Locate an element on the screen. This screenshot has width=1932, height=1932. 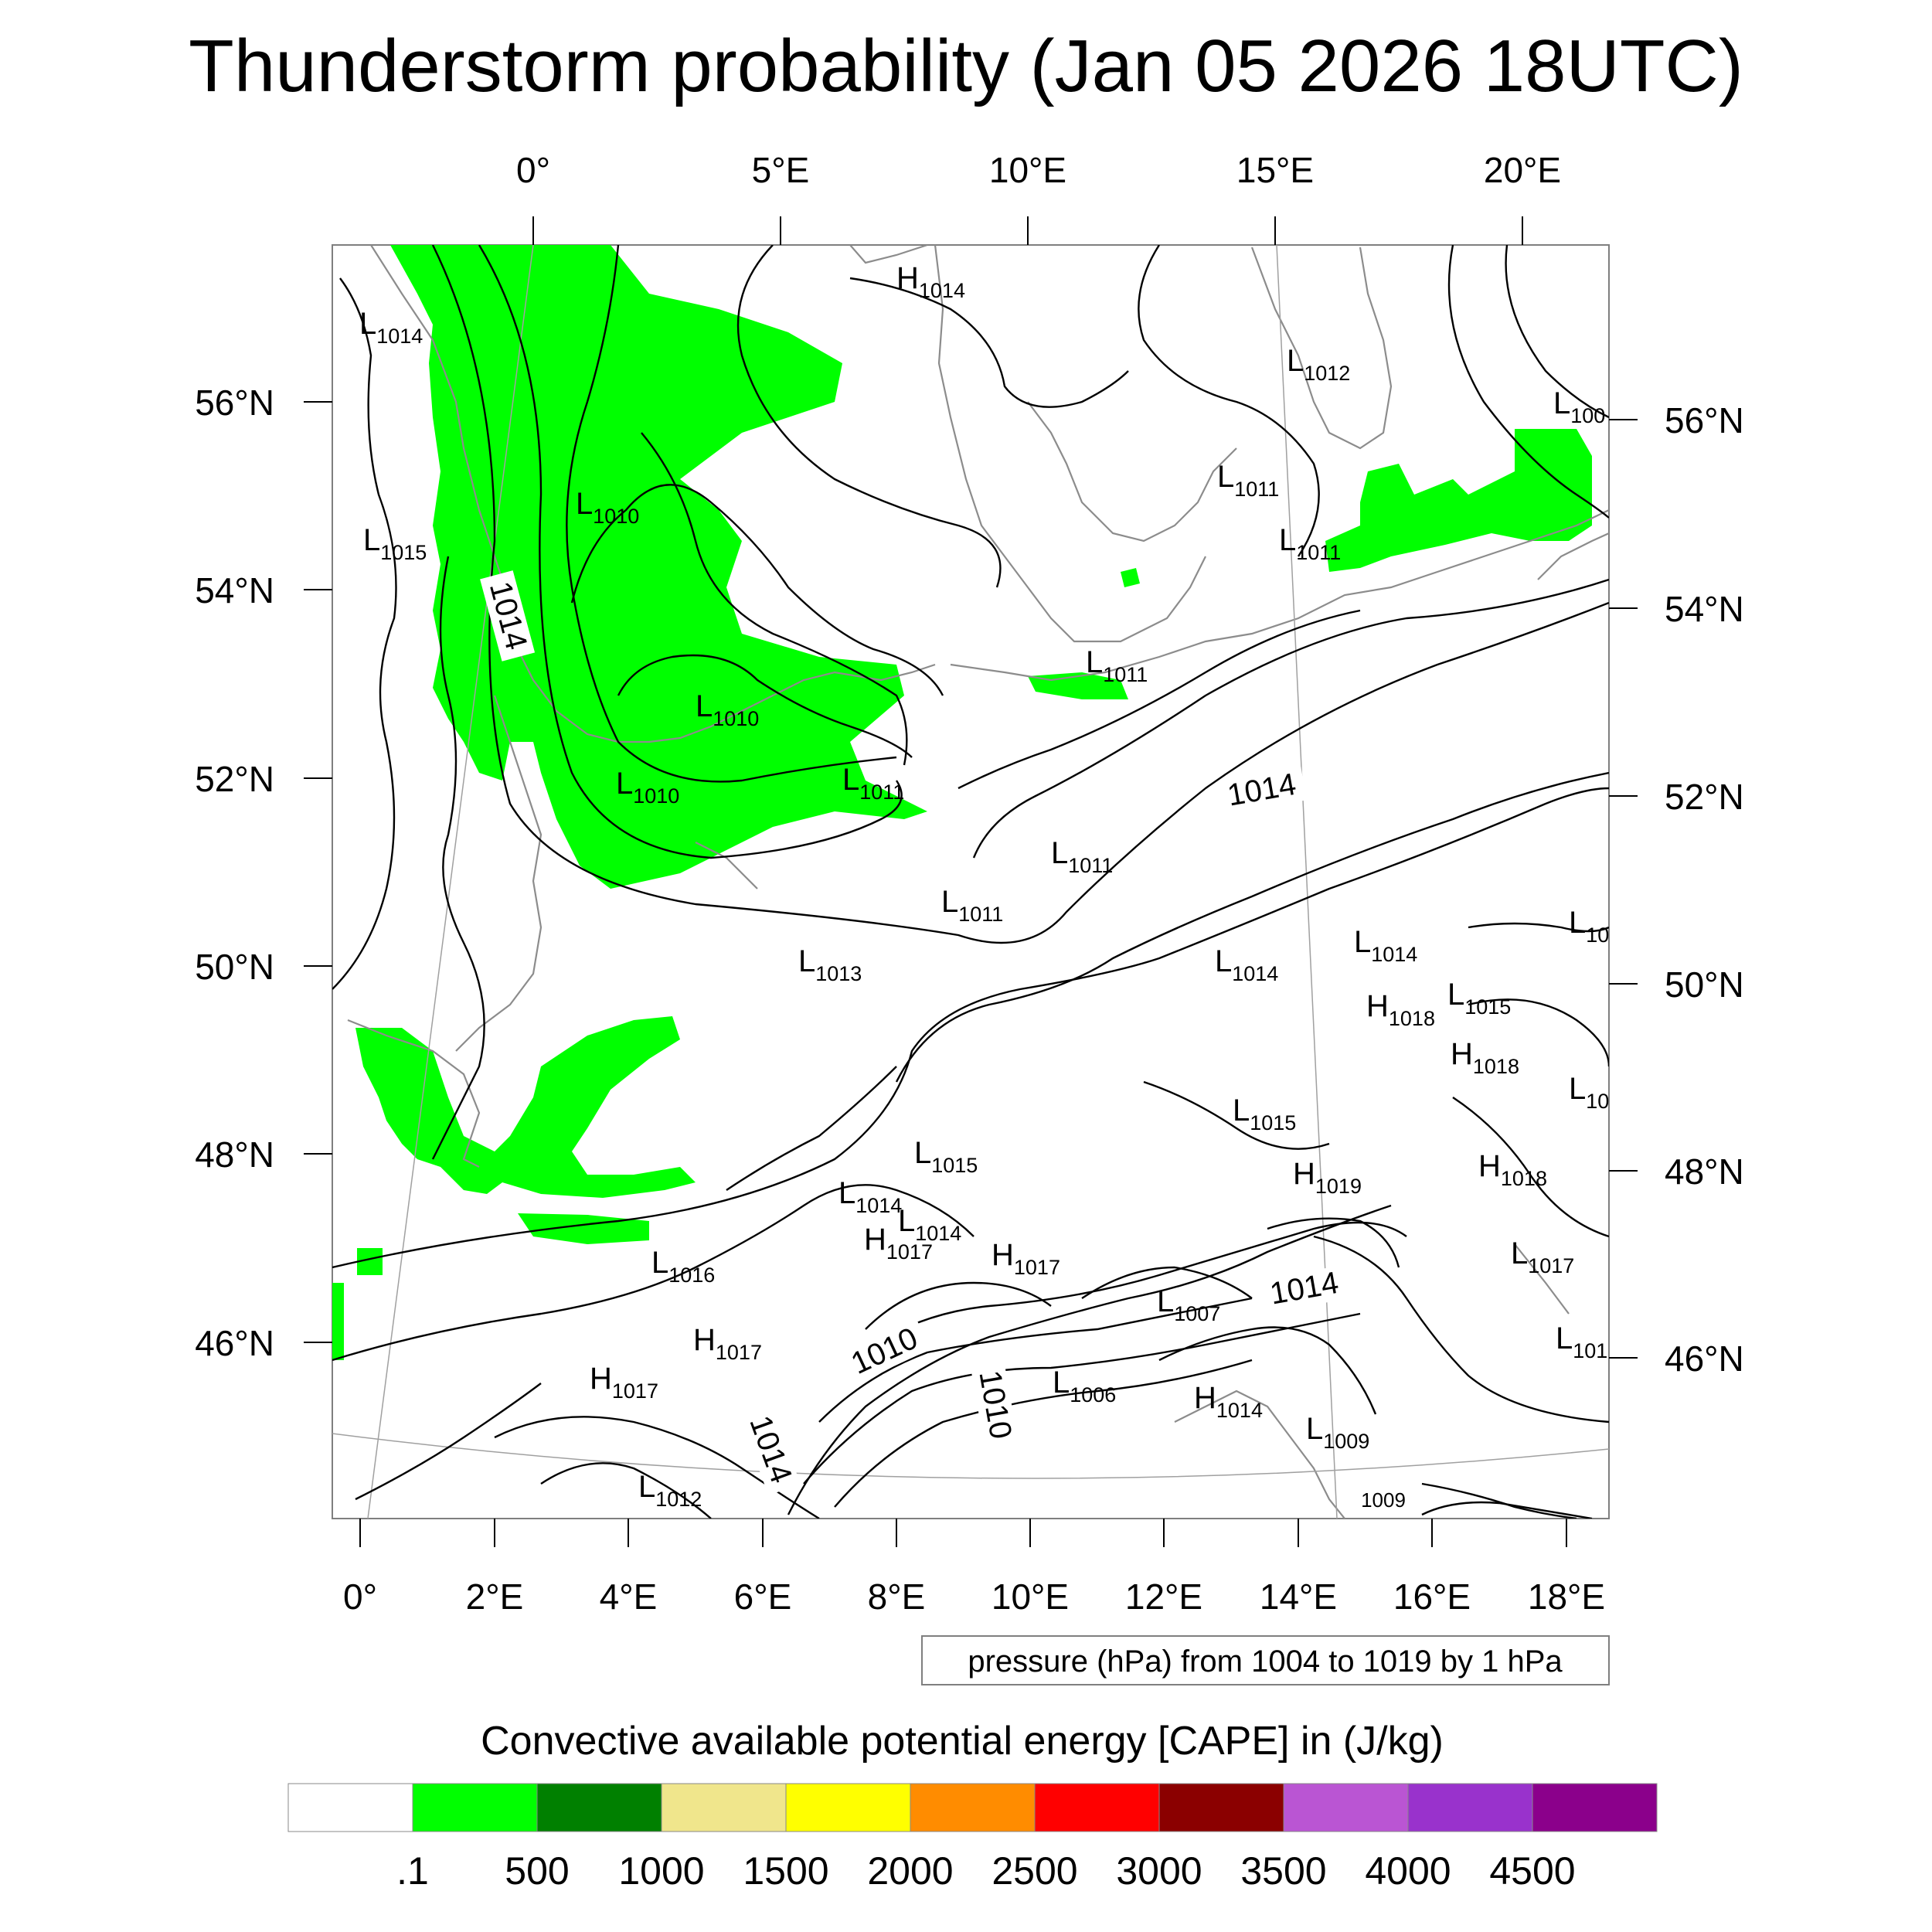
cape-area-brittany is located at coordinates (370, 1262).